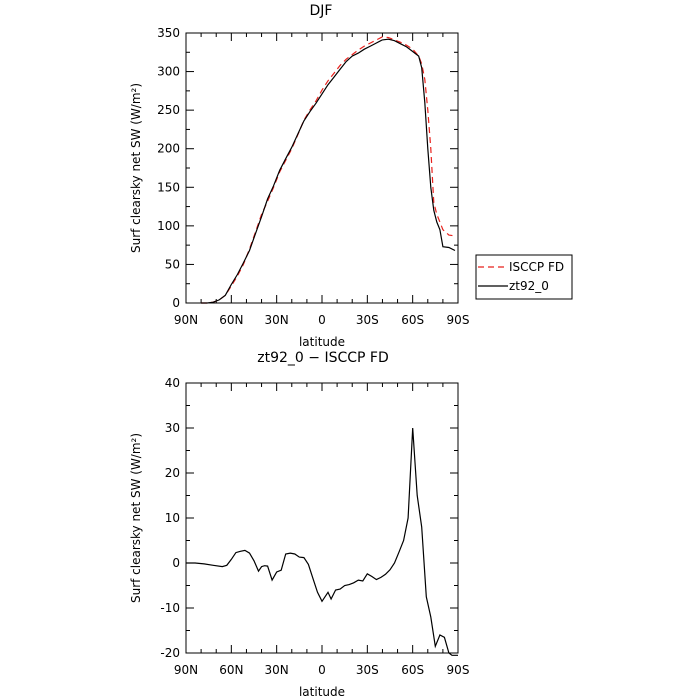 This screenshot has height=700, width=700. Describe the element at coordinates (322, 358) in the screenshot. I see `bottom-chart-title: zt92_0 − ISCCP FD` at that location.